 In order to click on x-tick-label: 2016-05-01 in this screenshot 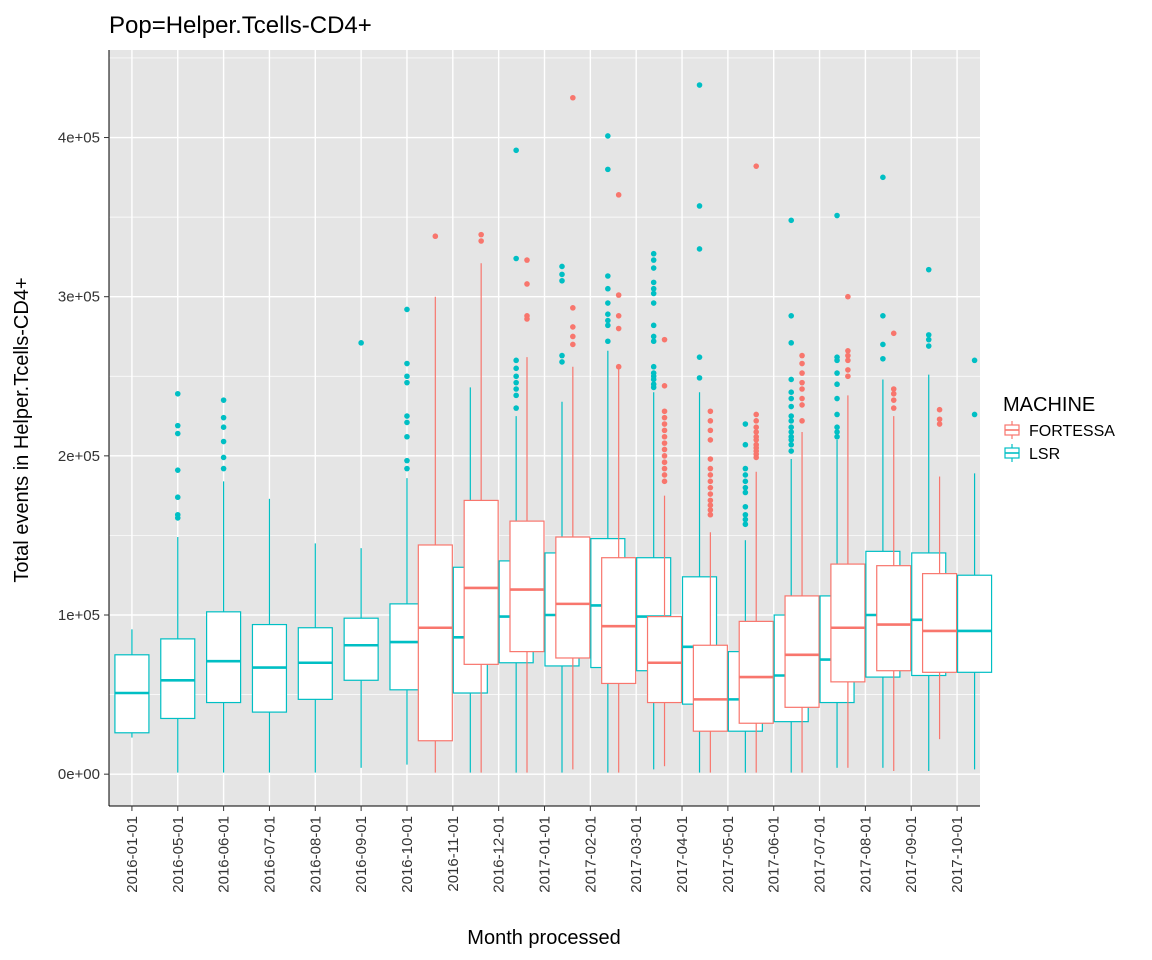, I will do `click(178, 854)`.